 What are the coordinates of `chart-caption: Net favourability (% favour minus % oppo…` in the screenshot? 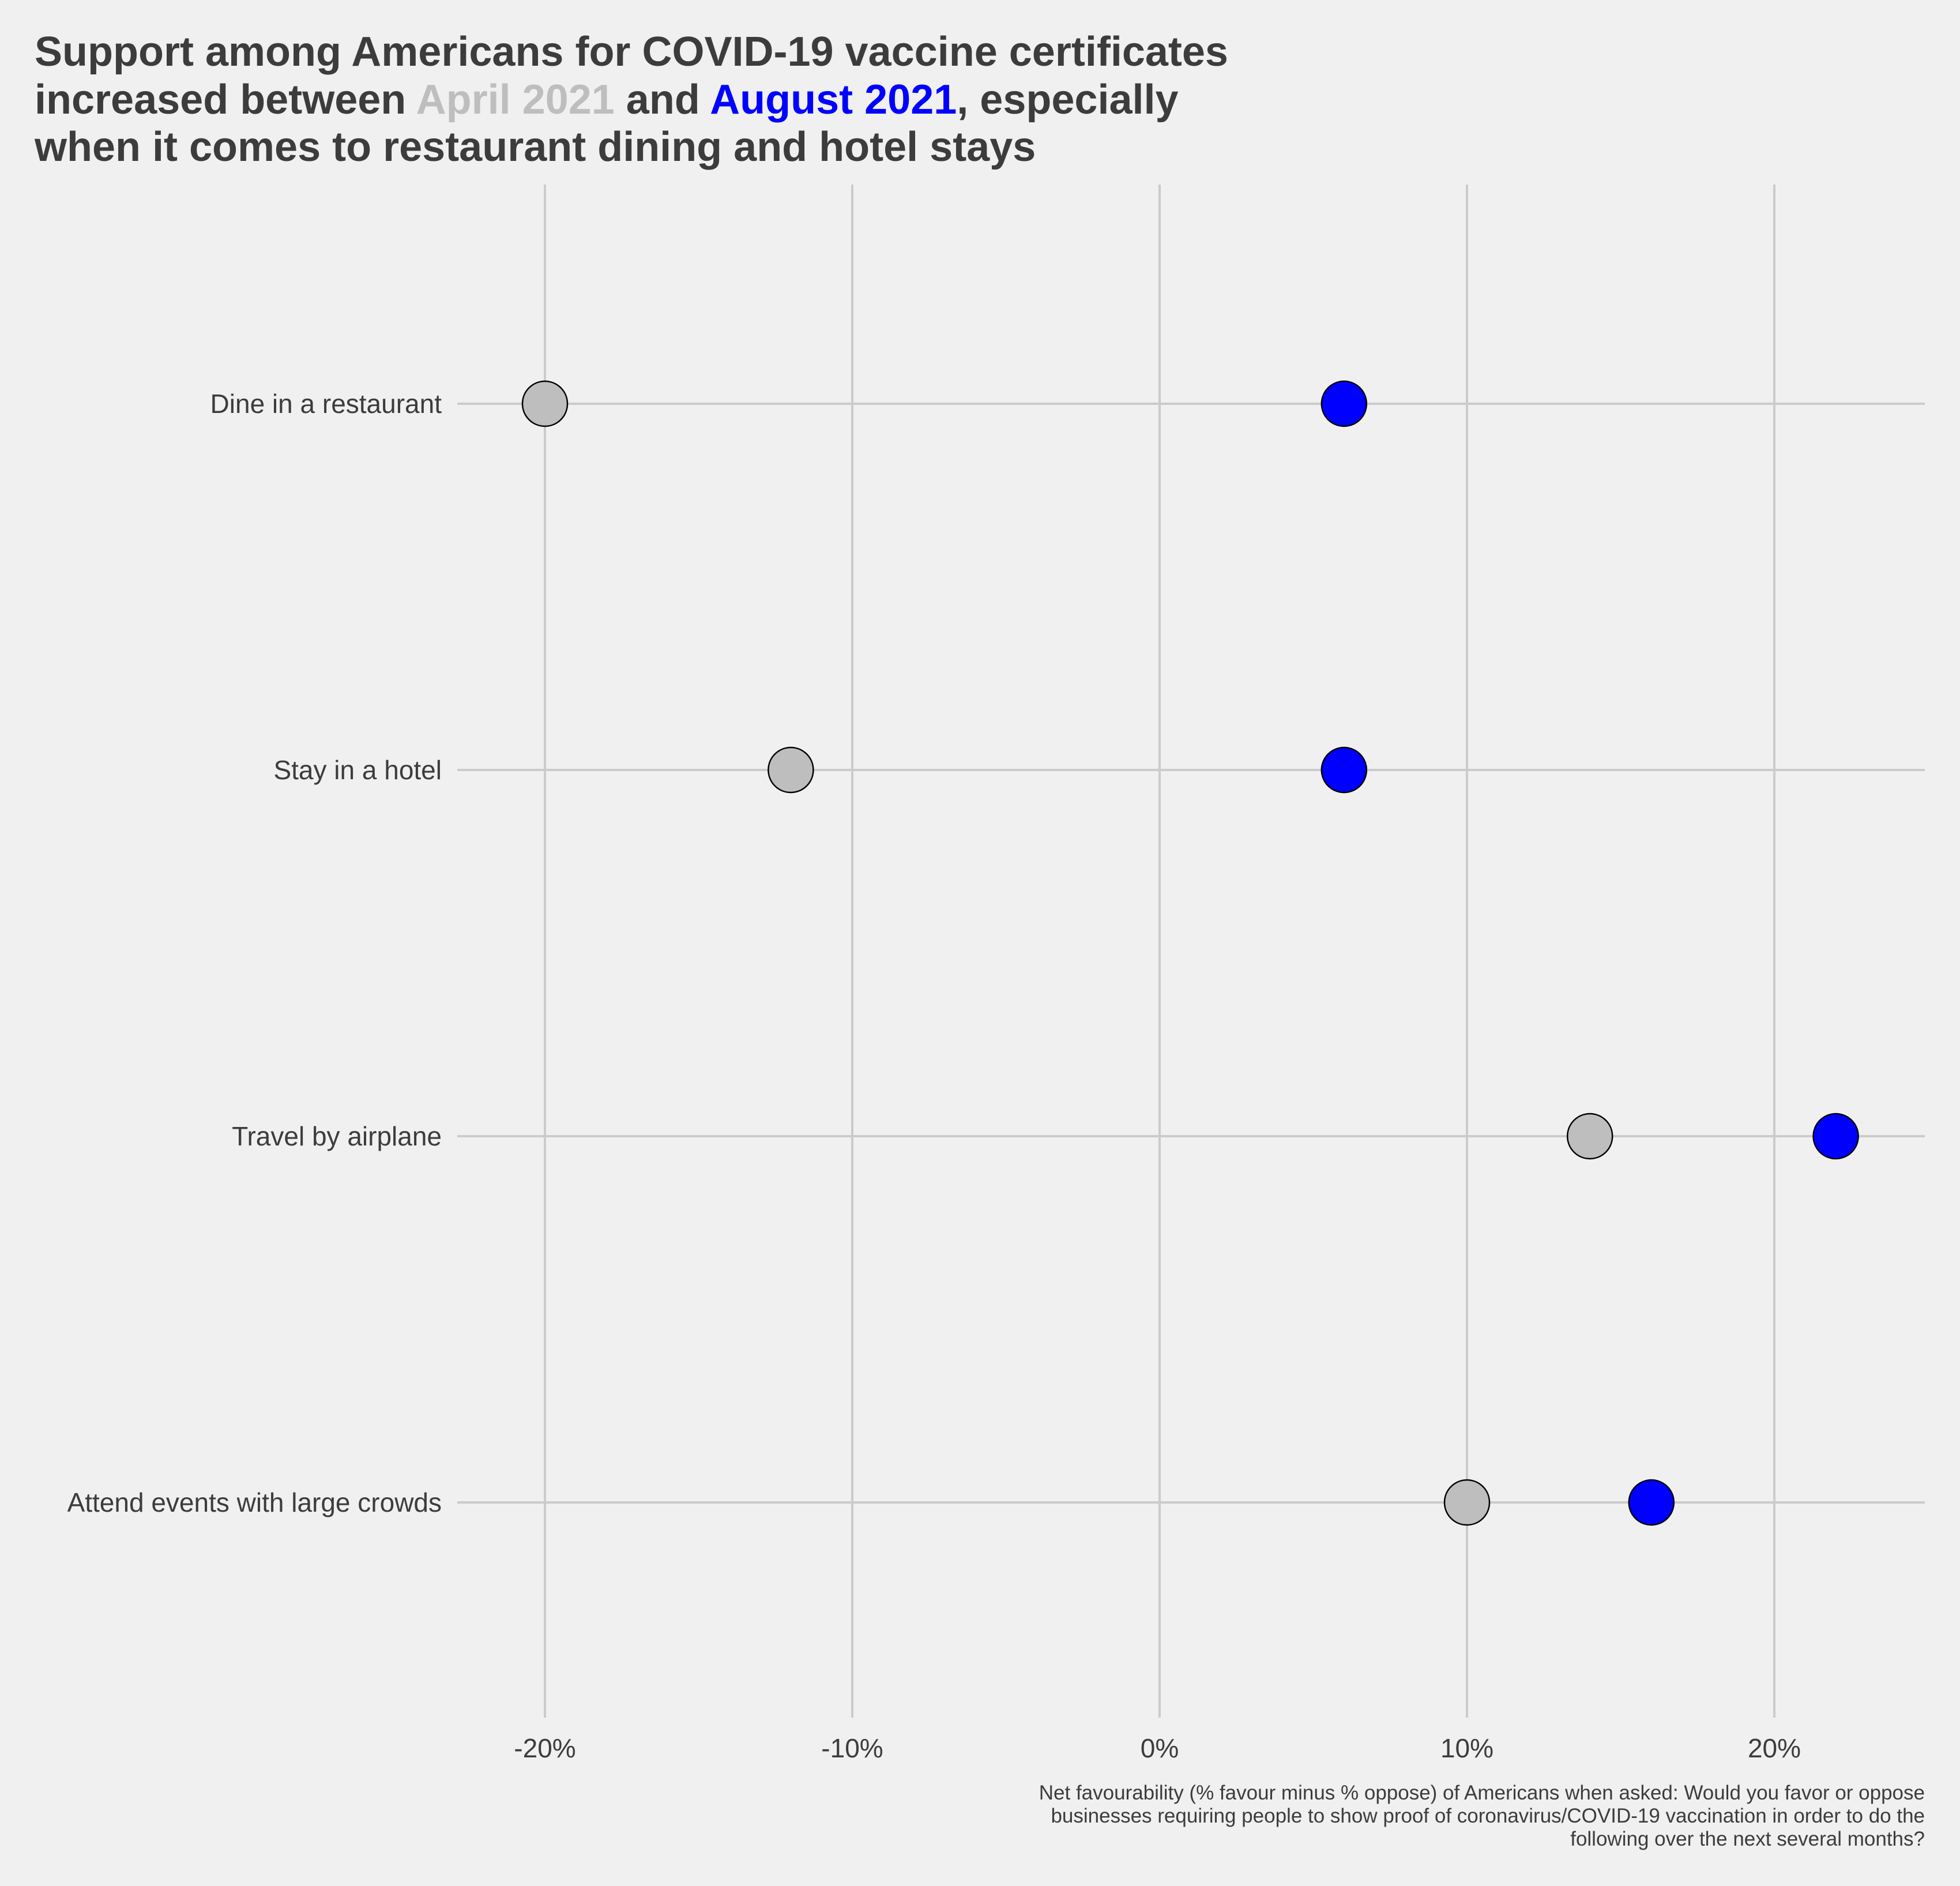 It's located at (1482, 1816).